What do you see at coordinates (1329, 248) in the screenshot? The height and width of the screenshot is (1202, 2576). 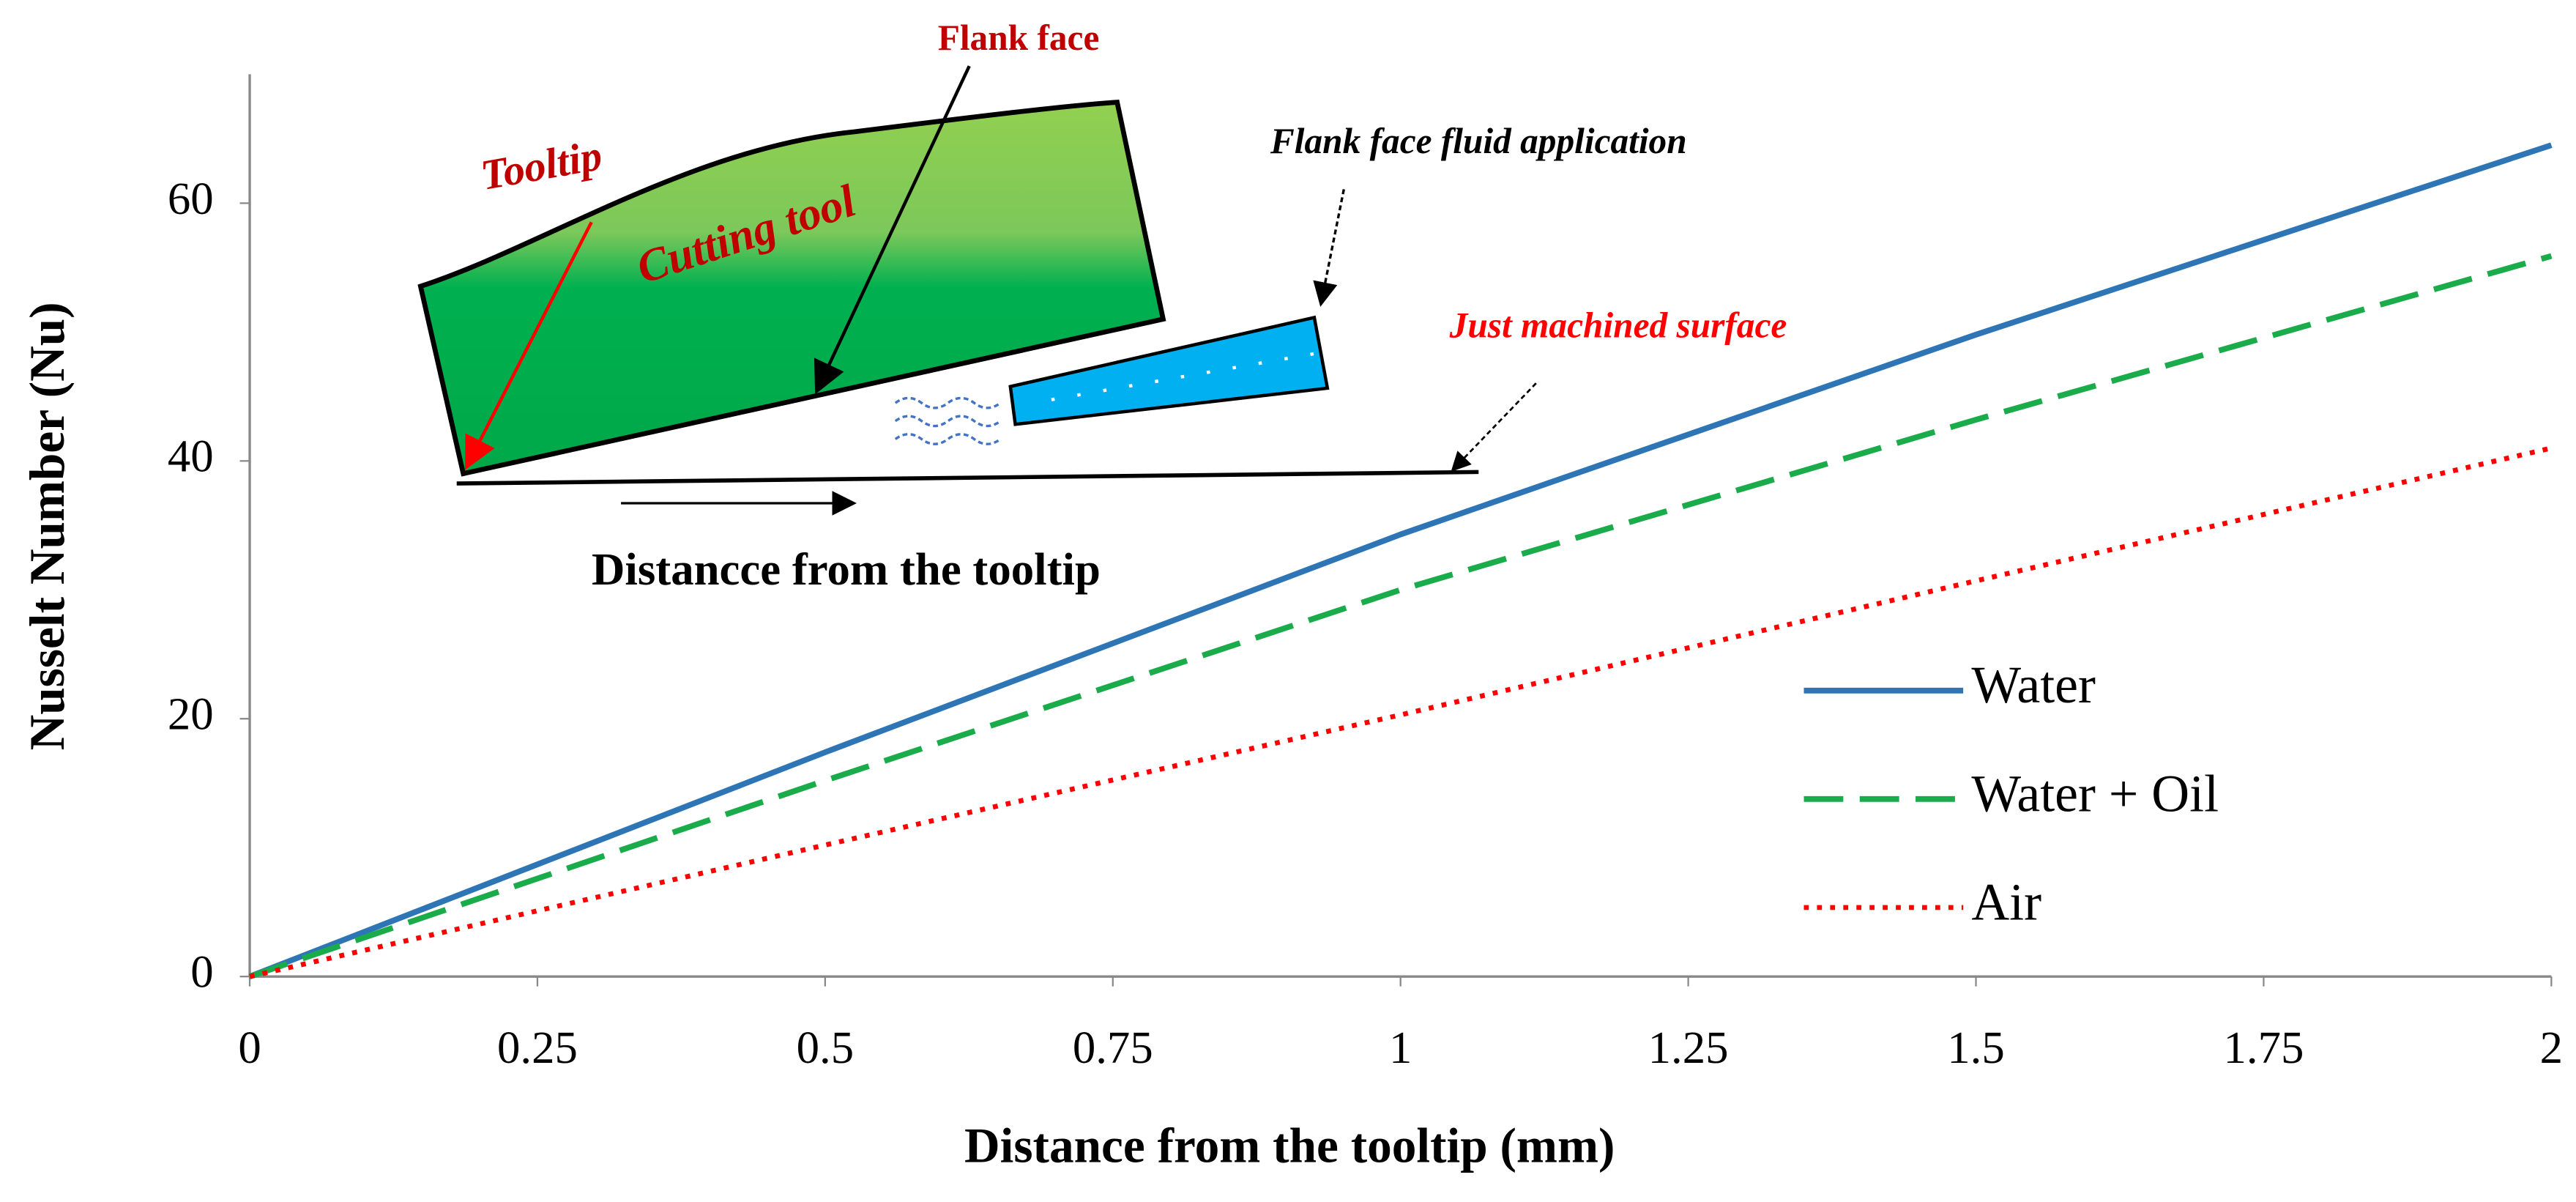 I see `fluid-arrow` at bounding box center [1329, 248].